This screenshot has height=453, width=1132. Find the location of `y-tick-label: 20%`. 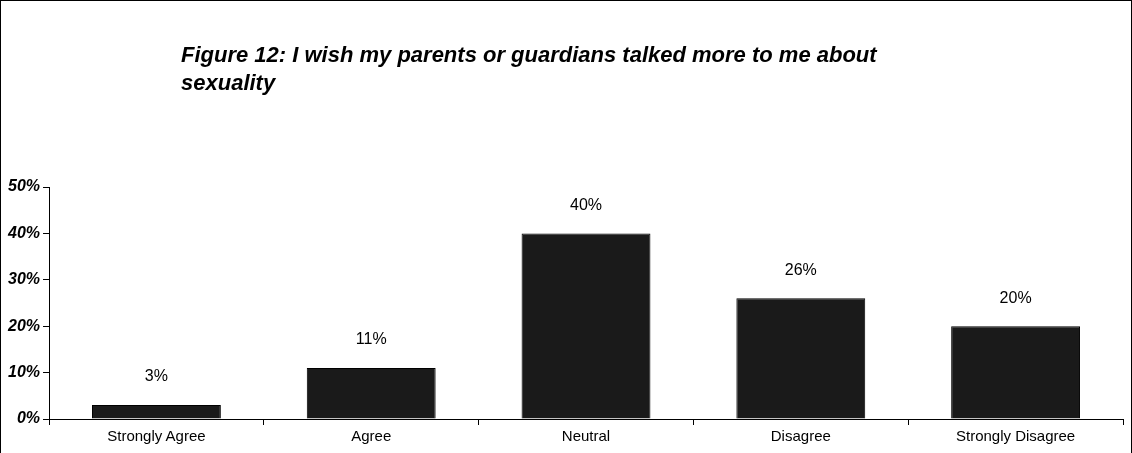

y-tick-label: 20% is located at coordinates (23, 325).